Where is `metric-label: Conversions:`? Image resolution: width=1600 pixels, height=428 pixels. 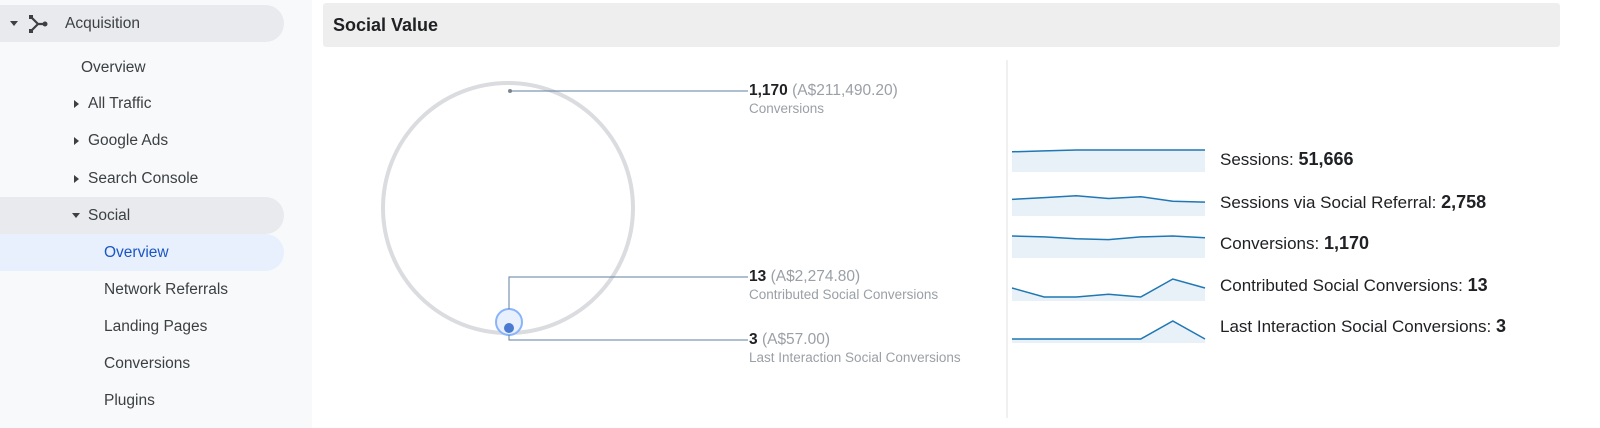
metric-label: Conversions: is located at coordinates (1270, 243).